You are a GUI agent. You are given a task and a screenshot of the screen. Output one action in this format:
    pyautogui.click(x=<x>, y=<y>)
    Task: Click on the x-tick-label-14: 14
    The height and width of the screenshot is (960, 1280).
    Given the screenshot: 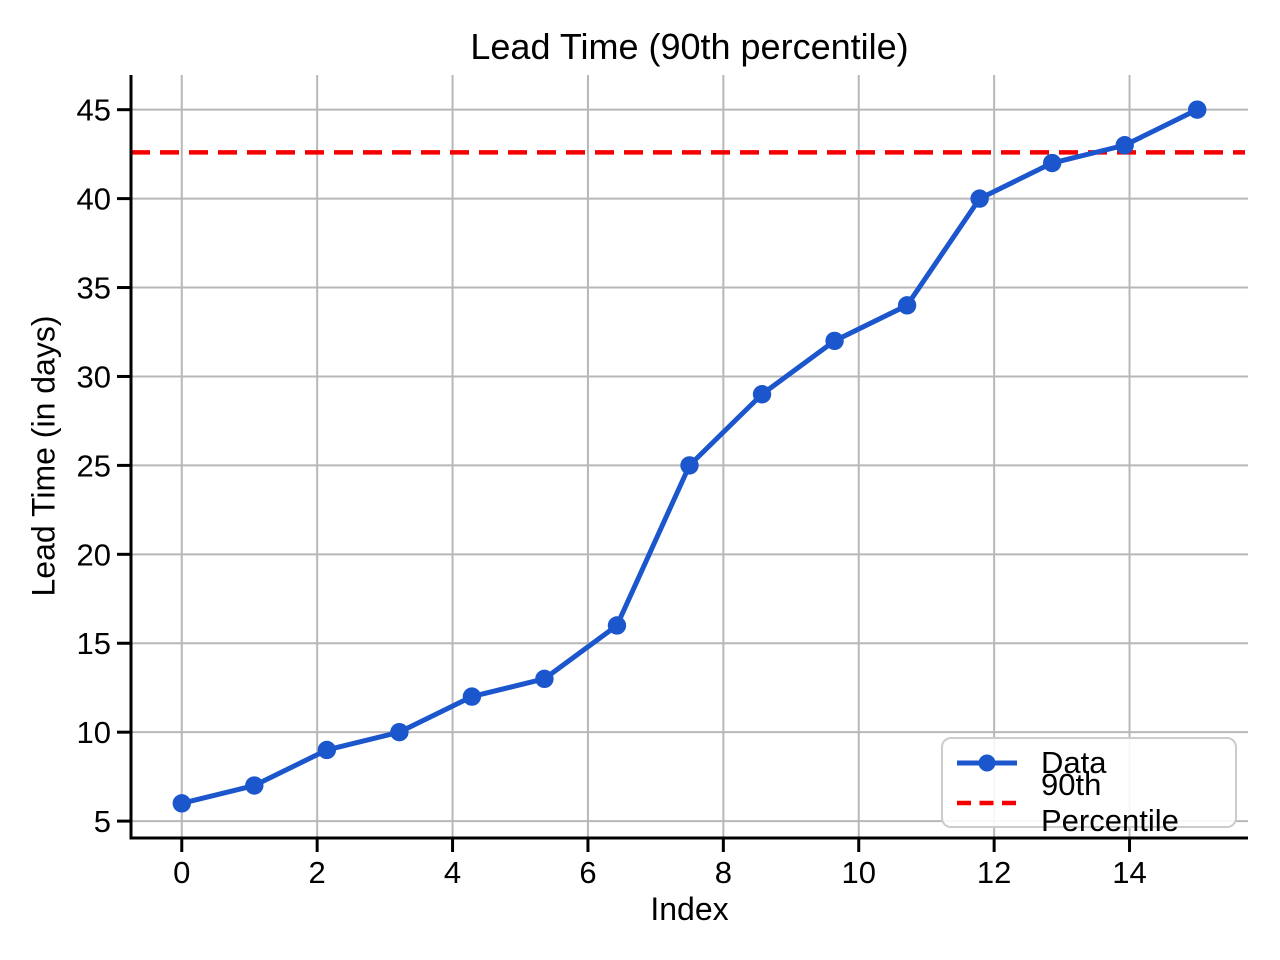 What is the action you would take?
    pyautogui.click(x=1129, y=872)
    